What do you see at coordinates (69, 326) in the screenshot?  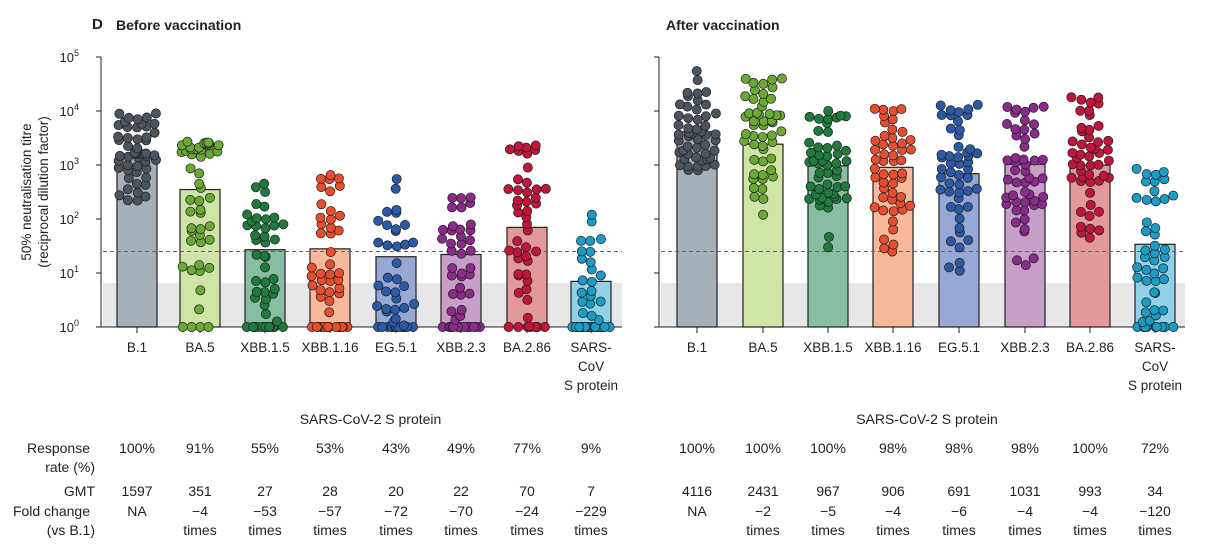 I see `y-tick-label: 10⁰` at bounding box center [69, 326].